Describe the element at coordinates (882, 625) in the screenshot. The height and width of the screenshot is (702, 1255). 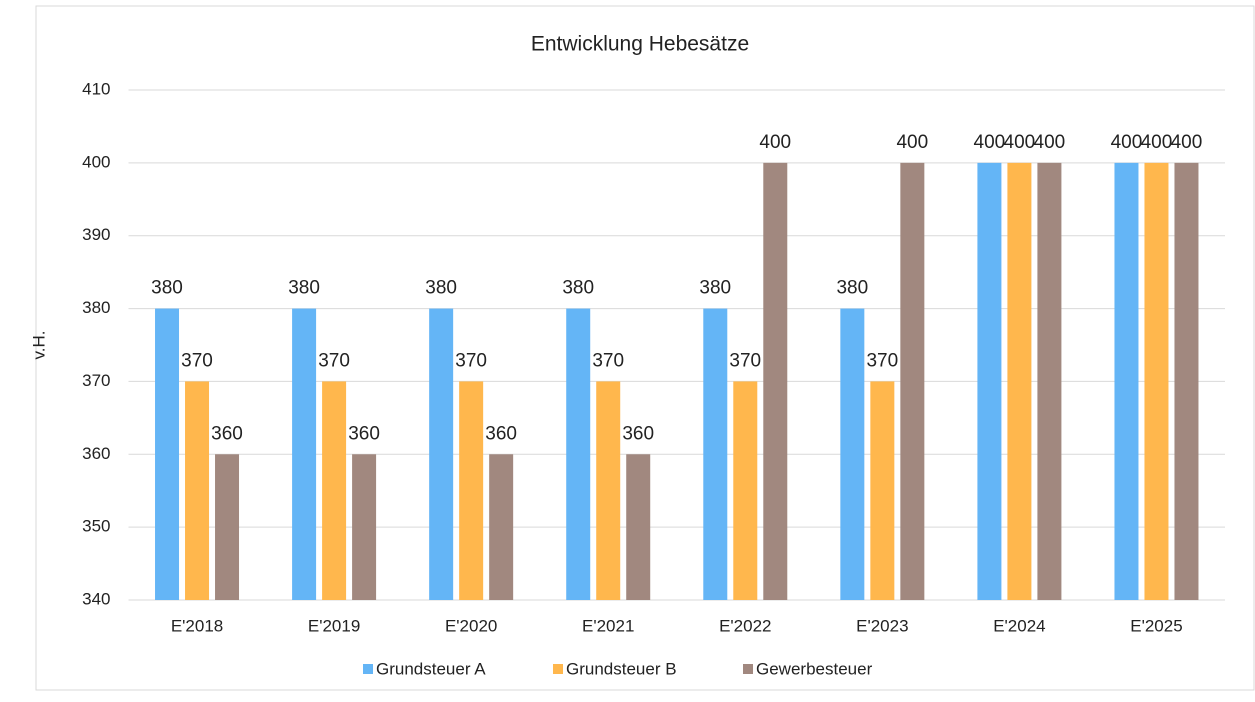
I see `x-tick-label: E'2023` at that location.